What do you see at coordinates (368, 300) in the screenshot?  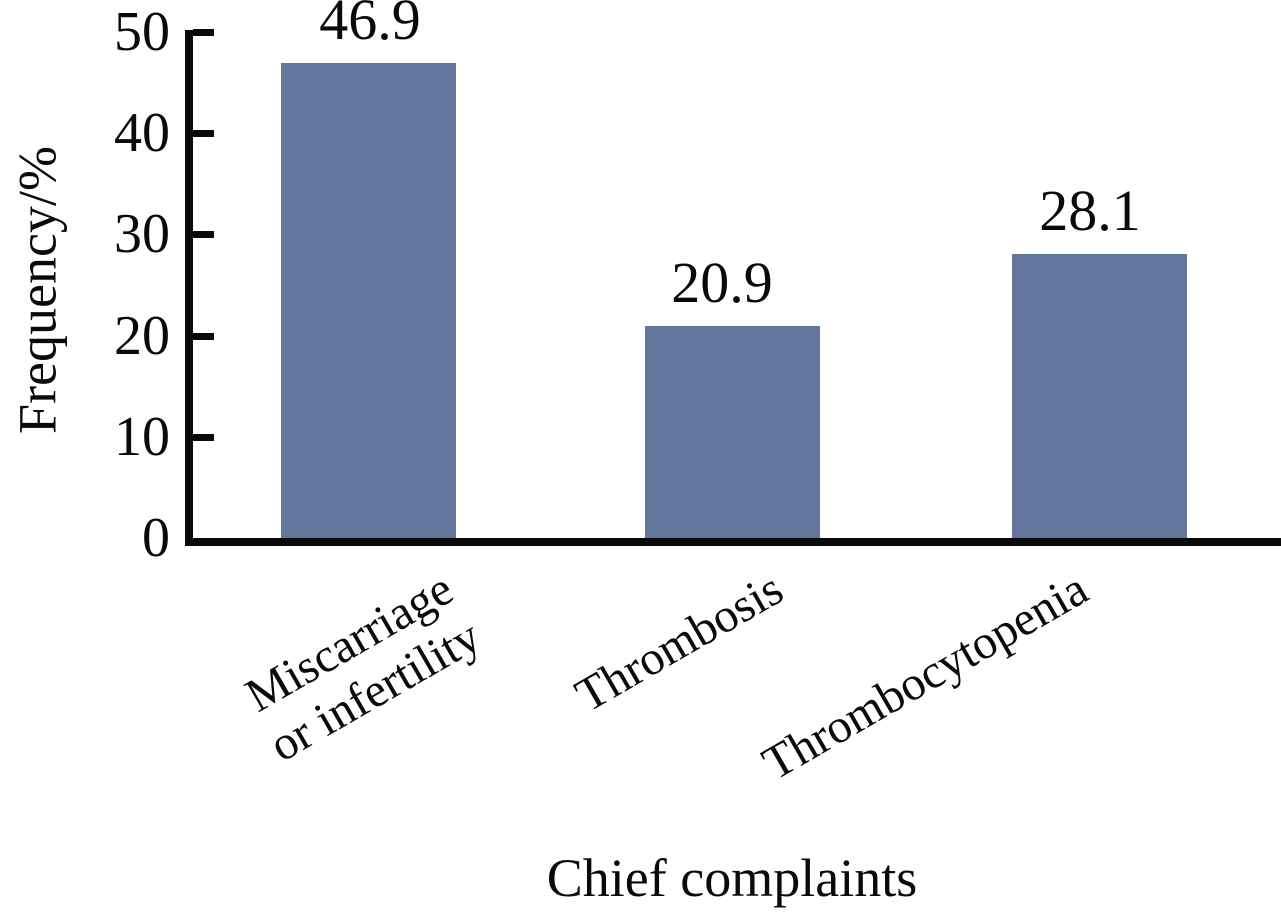 I see `bar-miscarriage-or-infertility` at bounding box center [368, 300].